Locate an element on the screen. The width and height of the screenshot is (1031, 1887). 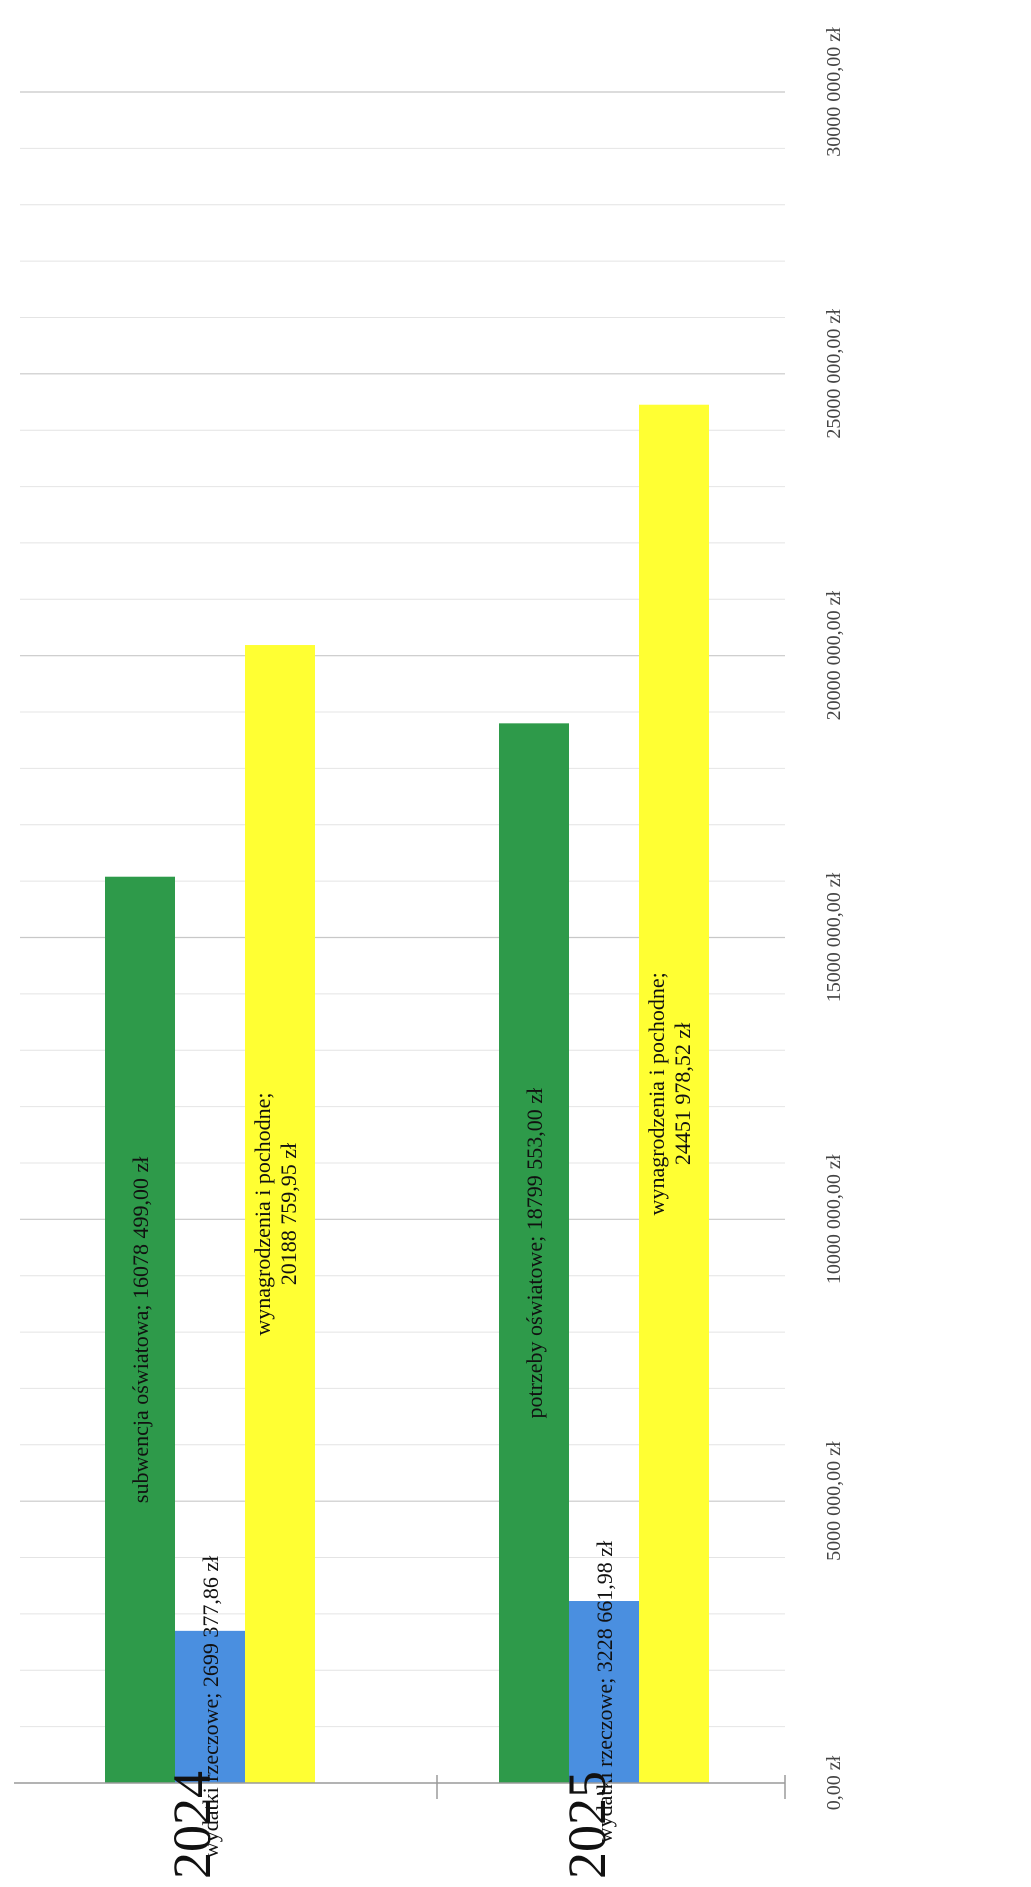
data-label-2024-1: subwencja oświatowa; 16078 499,00 zł is located at coordinates (140, 1330).